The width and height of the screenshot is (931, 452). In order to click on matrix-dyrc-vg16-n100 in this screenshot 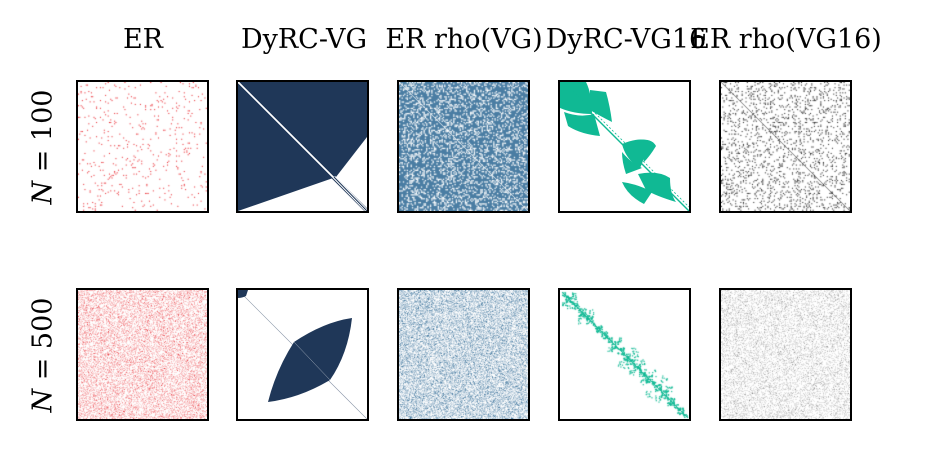, I will do `click(624, 146)`.